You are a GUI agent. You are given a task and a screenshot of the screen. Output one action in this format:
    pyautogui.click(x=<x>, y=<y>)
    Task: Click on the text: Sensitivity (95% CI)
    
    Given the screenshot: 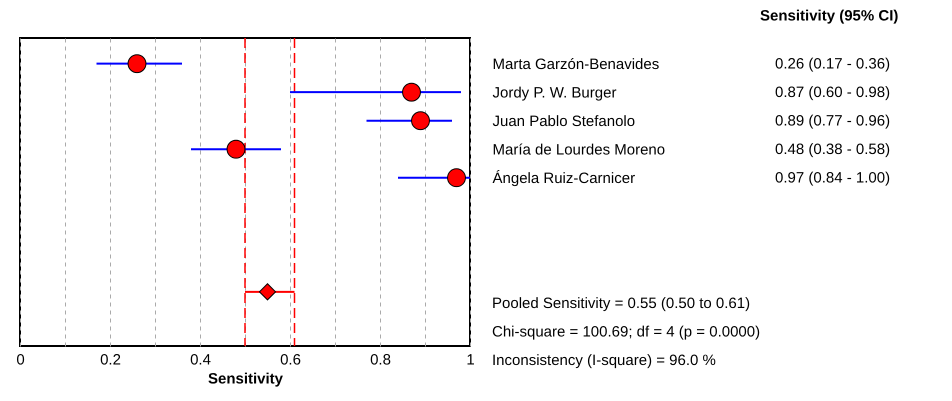 What is the action you would take?
    pyautogui.click(x=829, y=15)
    